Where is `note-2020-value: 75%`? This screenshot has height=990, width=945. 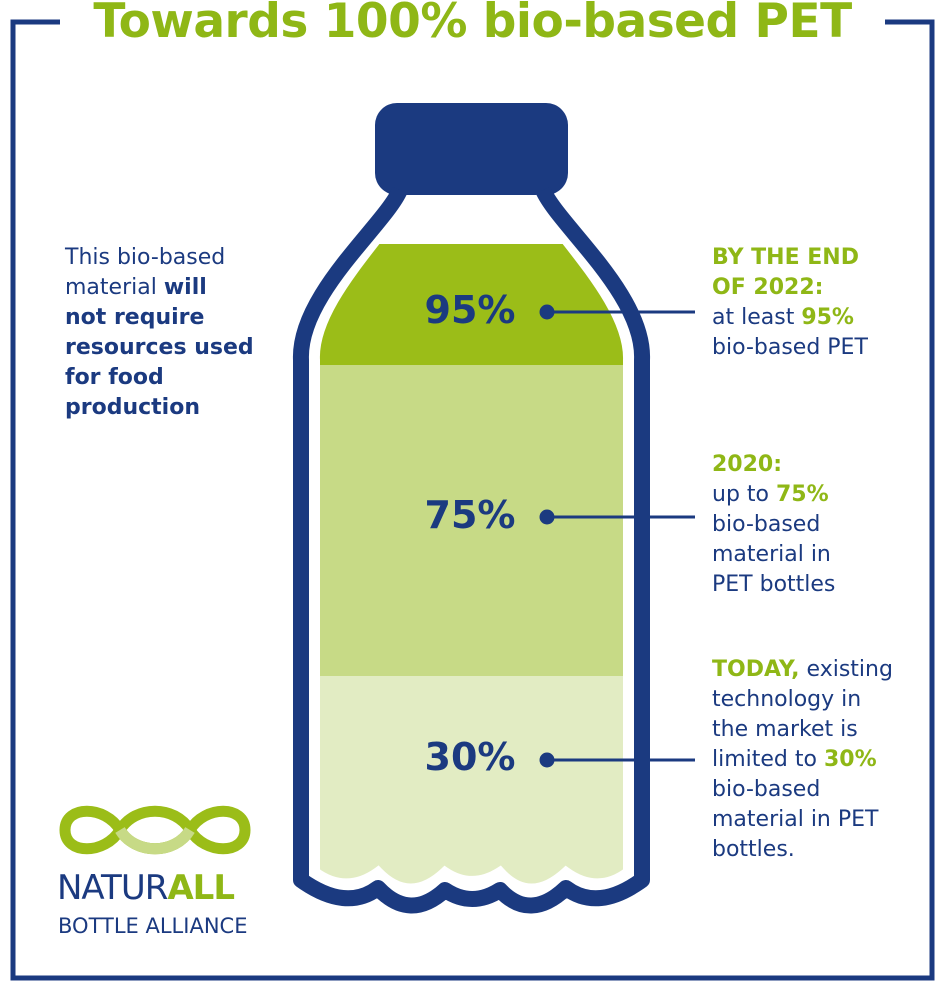
note-2020-value: 75% is located at coordinates (802, 494).